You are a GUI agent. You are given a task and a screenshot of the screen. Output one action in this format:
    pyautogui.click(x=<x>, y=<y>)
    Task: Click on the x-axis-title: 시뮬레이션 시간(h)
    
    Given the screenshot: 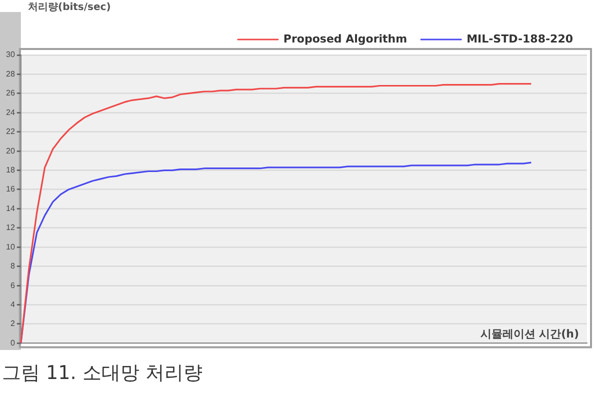 What is the action you would take?
    pyautogui.click(x=529, y=334)
    